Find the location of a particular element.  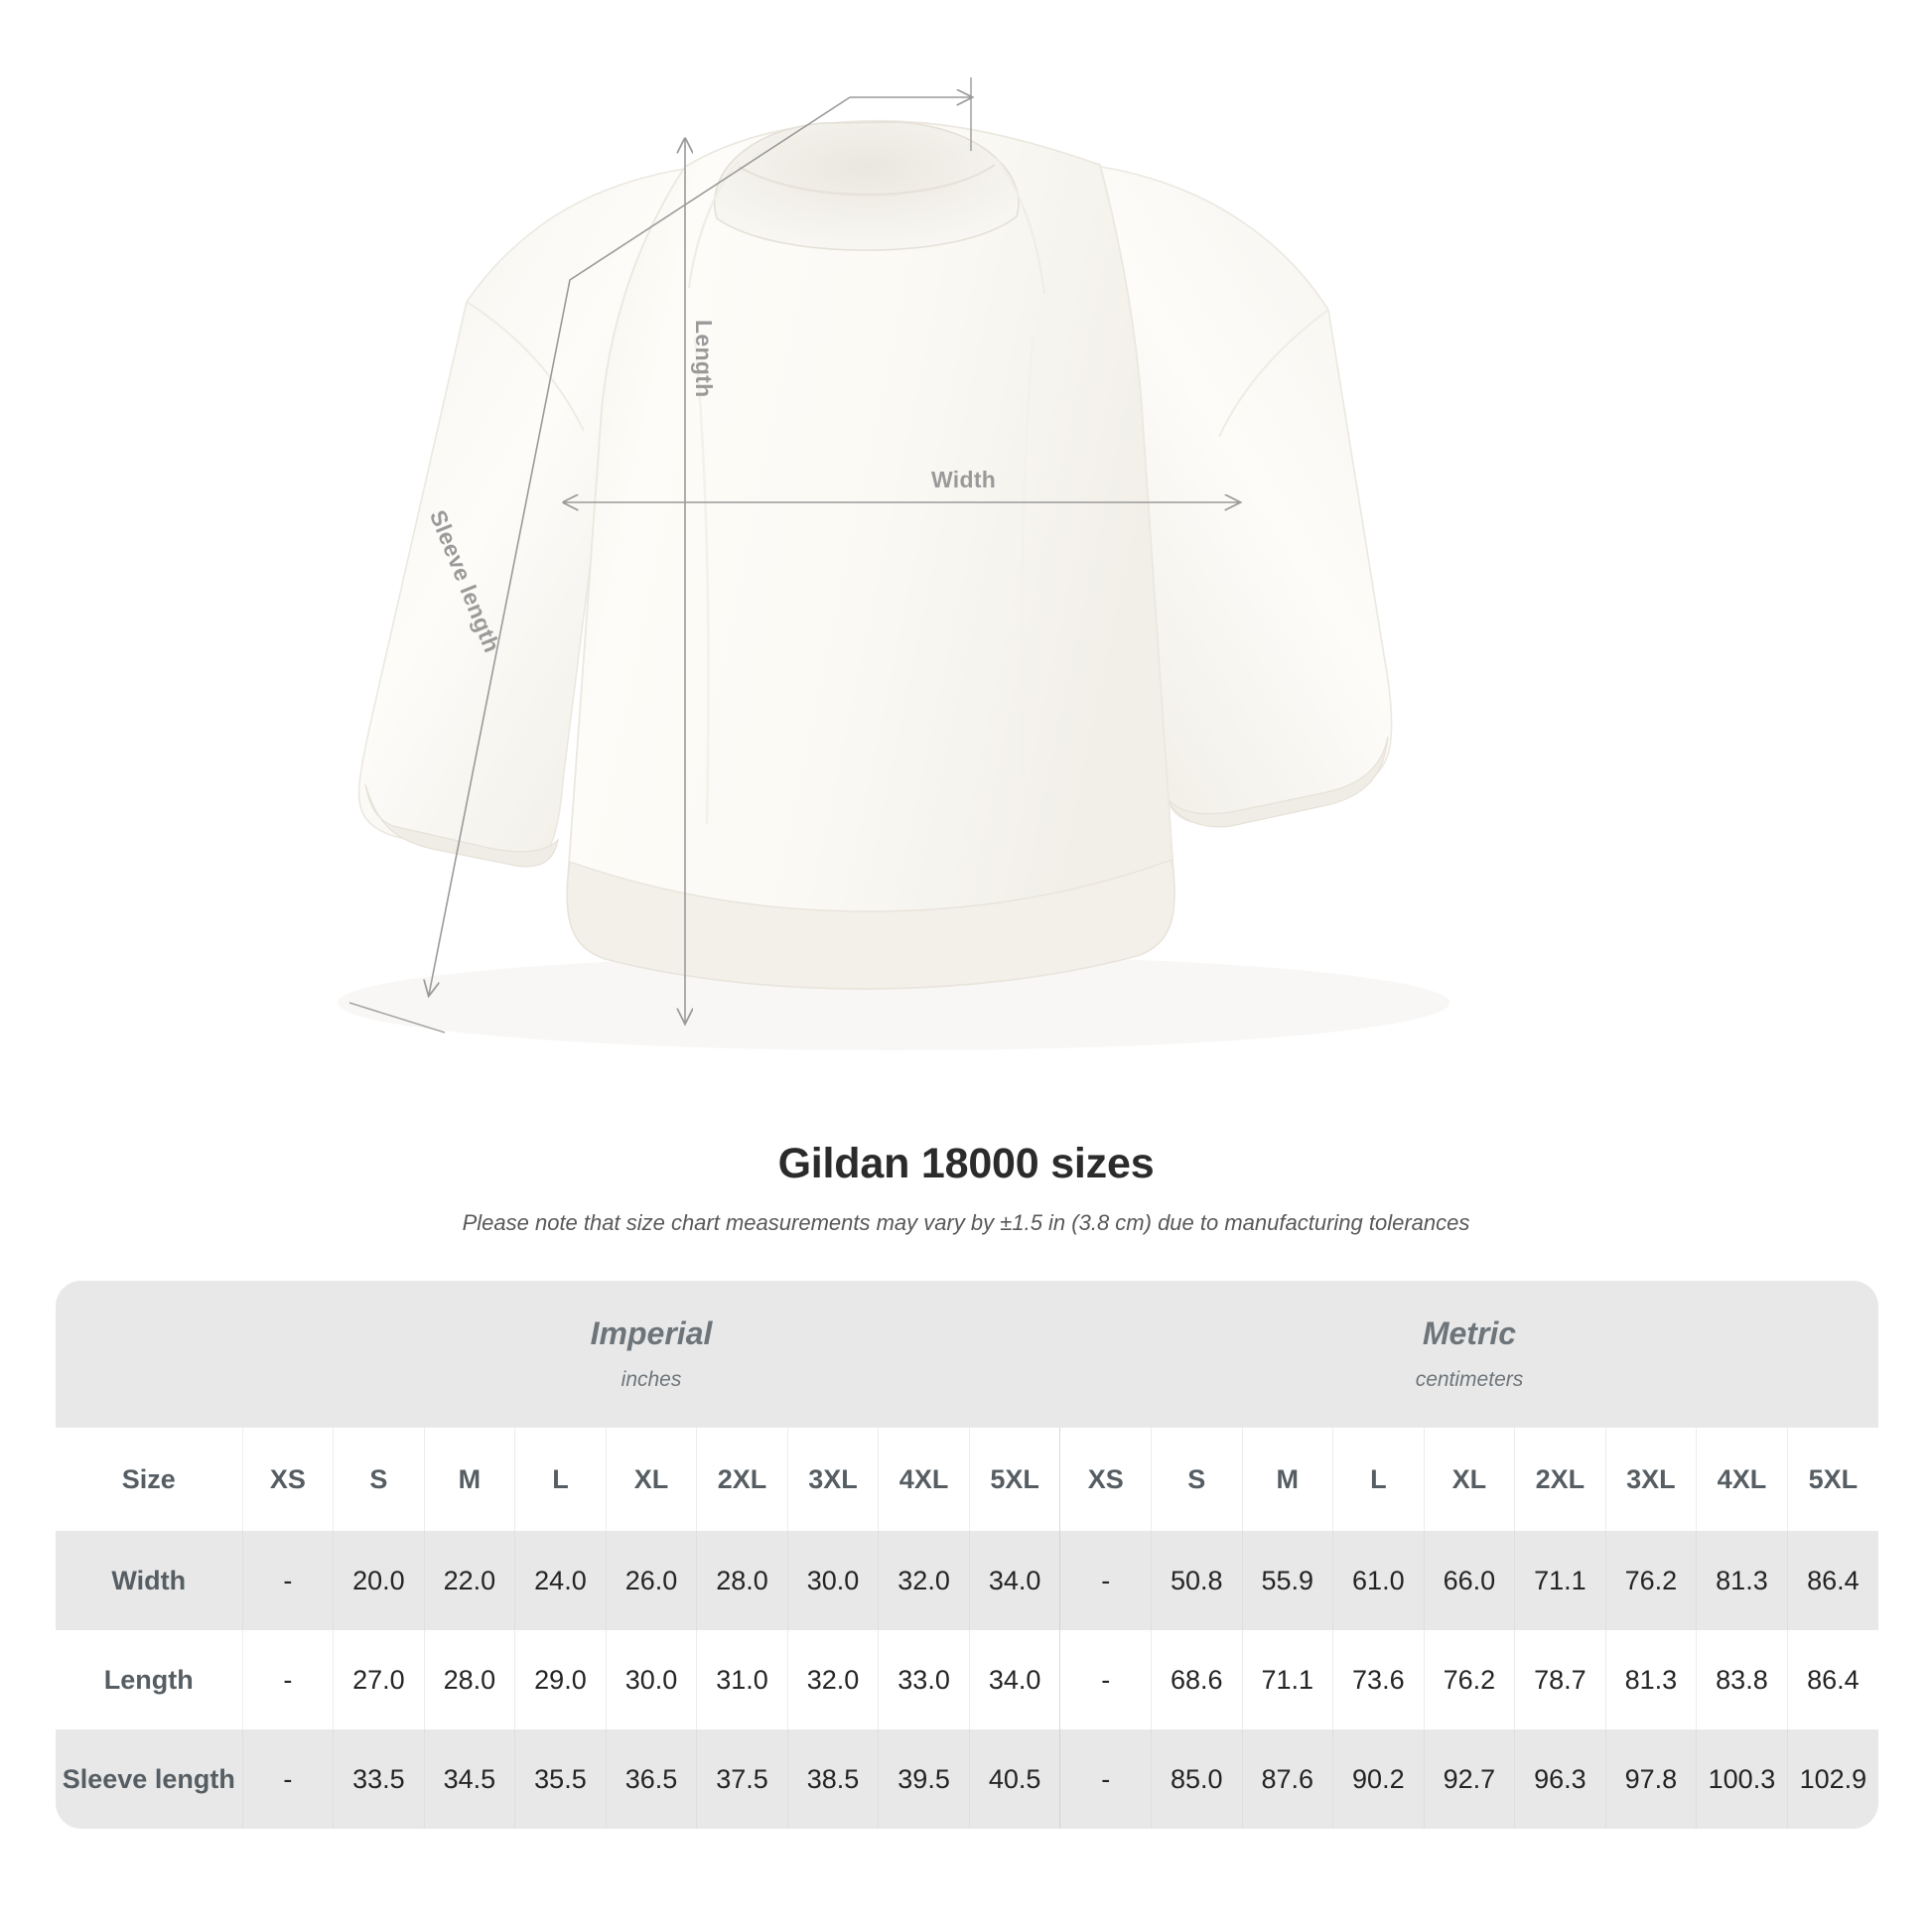

cell-sleeve-imp-m: 34.5 is located at coordinates (469, 1779).